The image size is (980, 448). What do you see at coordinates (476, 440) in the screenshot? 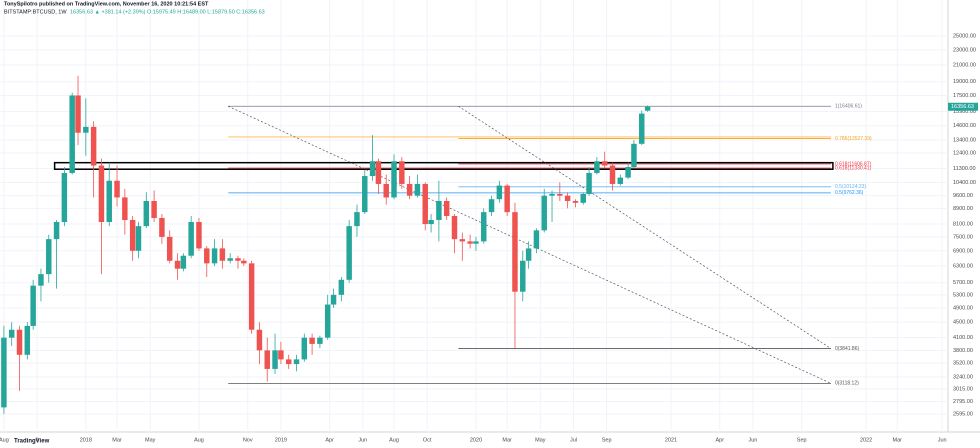
I see `x-tick-label: 2020` at bounding box center [476, 440].